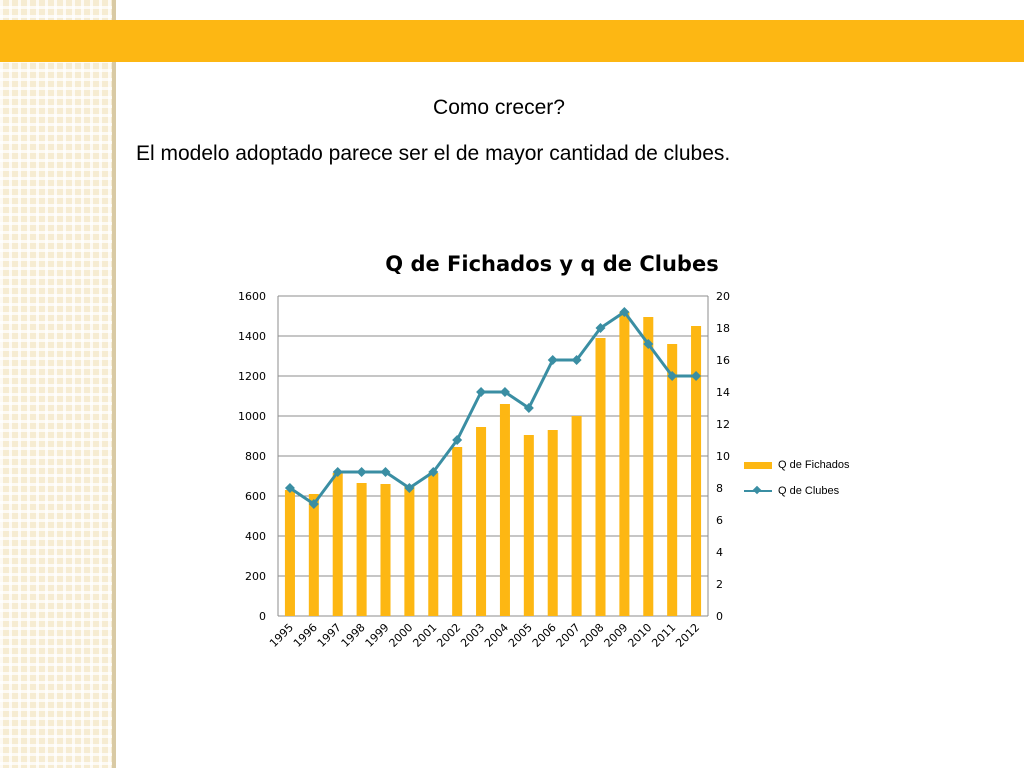 The image size is (1024, 768). Describe the element at coordinates (723, 328) in the screenshot. I see `y-right-tick-label: 18` at that location.